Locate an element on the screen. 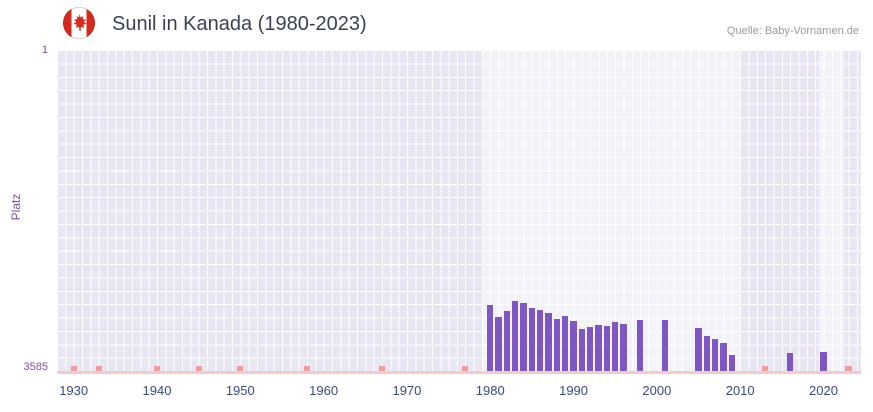 This screenshot has height=412, width=873. no-rank-mark-1930 is located at coordinates (73, 368).